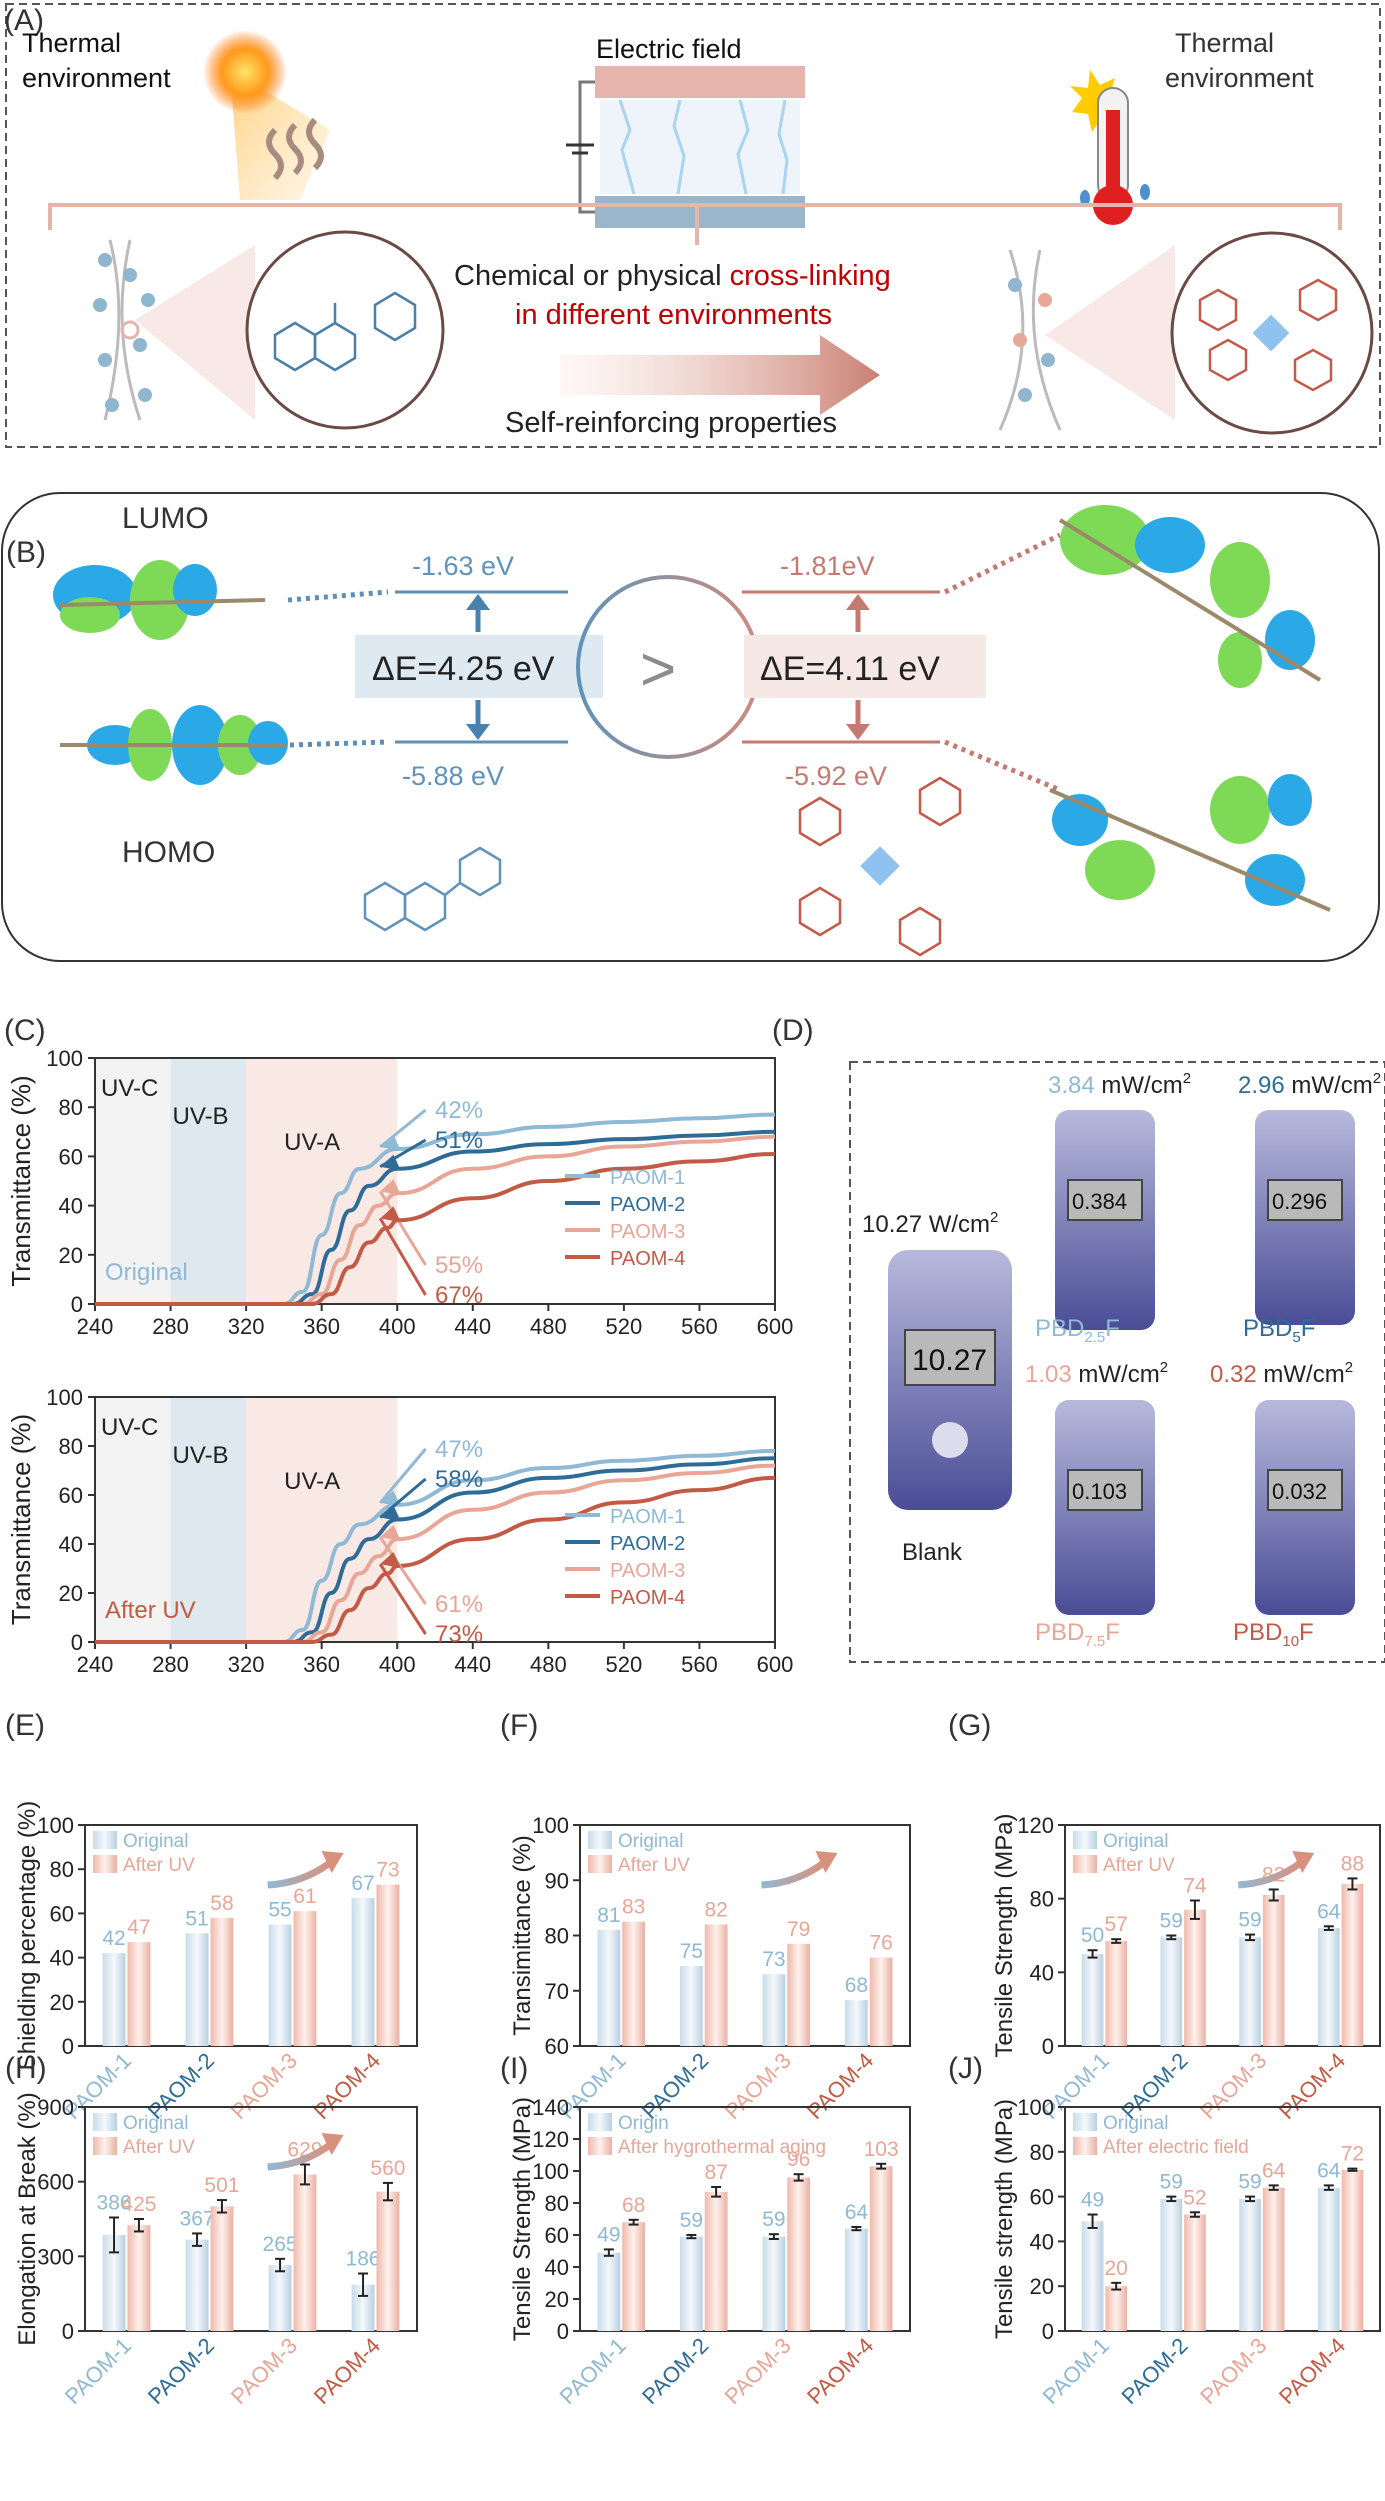 The width and height of the screenshot is (1385, 2501). What do you see at coordinates (1035, 1825) in the screenshot?
I see `y-tick-label: 120` at bounding box center [1035, 1825].